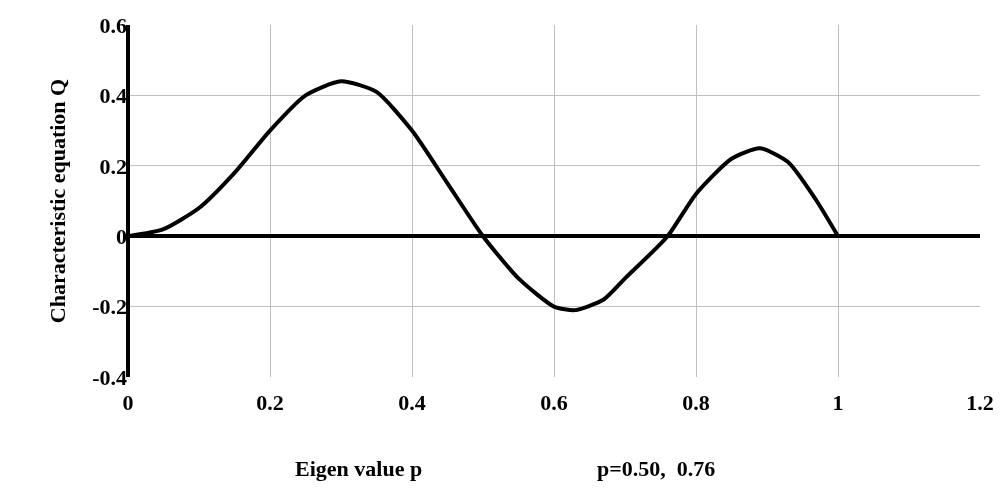 Image resolution: width=1006 pixels, height=494 pixels. I want to click on x-tick-label: 0.4, so click(412, 402).